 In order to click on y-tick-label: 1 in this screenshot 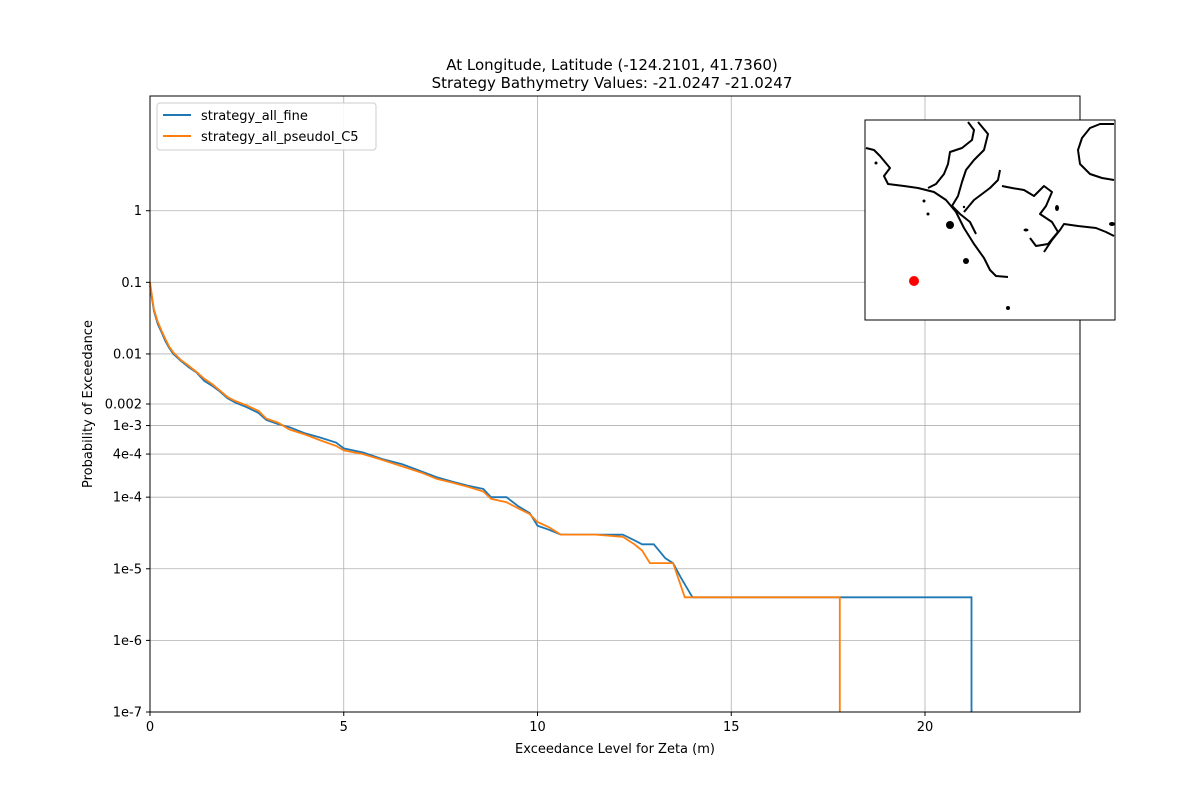, I will do `click(138, 211)`.